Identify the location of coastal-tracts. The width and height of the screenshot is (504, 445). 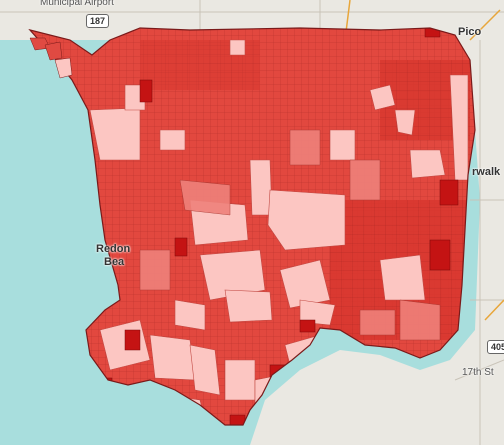
(51, 58).